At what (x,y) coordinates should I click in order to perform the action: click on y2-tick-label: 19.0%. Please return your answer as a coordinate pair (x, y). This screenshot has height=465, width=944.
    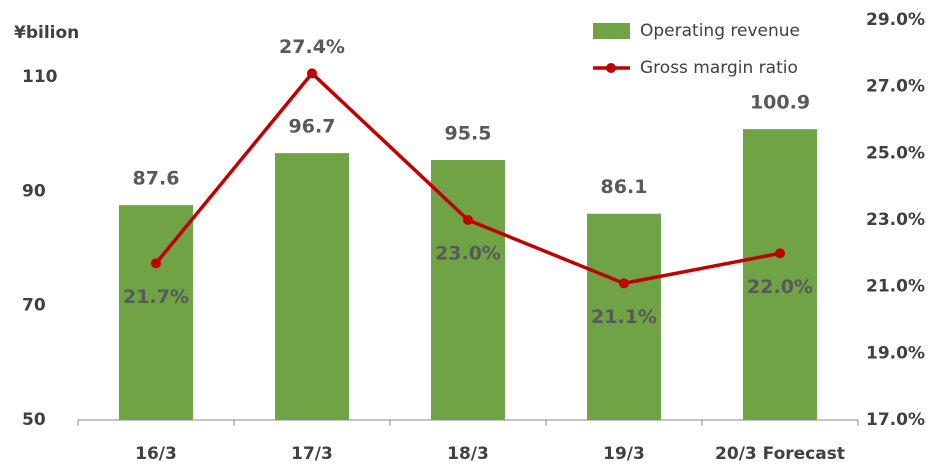
    Looking at the image, I should click on (895, 353).